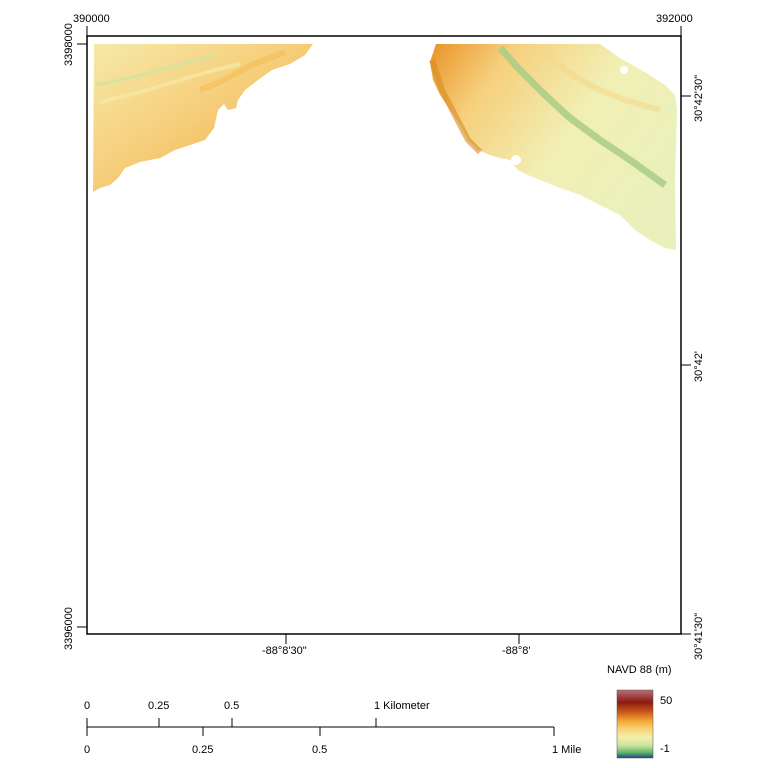  Describe the element at coordinates (699, 98) in the screenshot. I see `lat-label-1: 30°42'30"` at that location.